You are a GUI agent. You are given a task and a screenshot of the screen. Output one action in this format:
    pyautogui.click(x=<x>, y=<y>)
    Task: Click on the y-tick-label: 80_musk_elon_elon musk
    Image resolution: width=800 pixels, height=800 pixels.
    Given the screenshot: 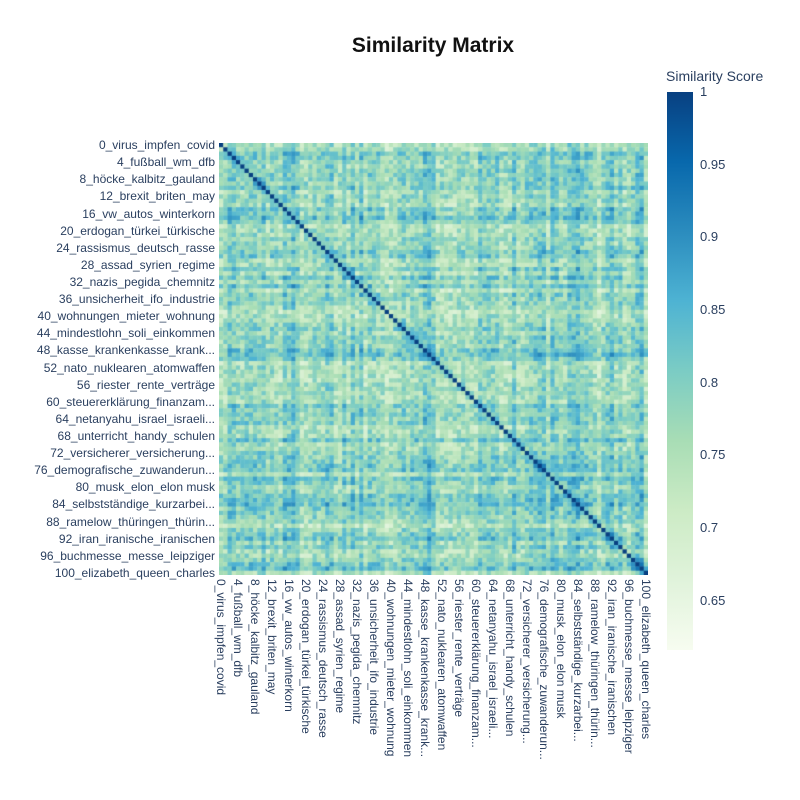 What is the action you would take?
    pyautogui.click(x=145, y=487)
    